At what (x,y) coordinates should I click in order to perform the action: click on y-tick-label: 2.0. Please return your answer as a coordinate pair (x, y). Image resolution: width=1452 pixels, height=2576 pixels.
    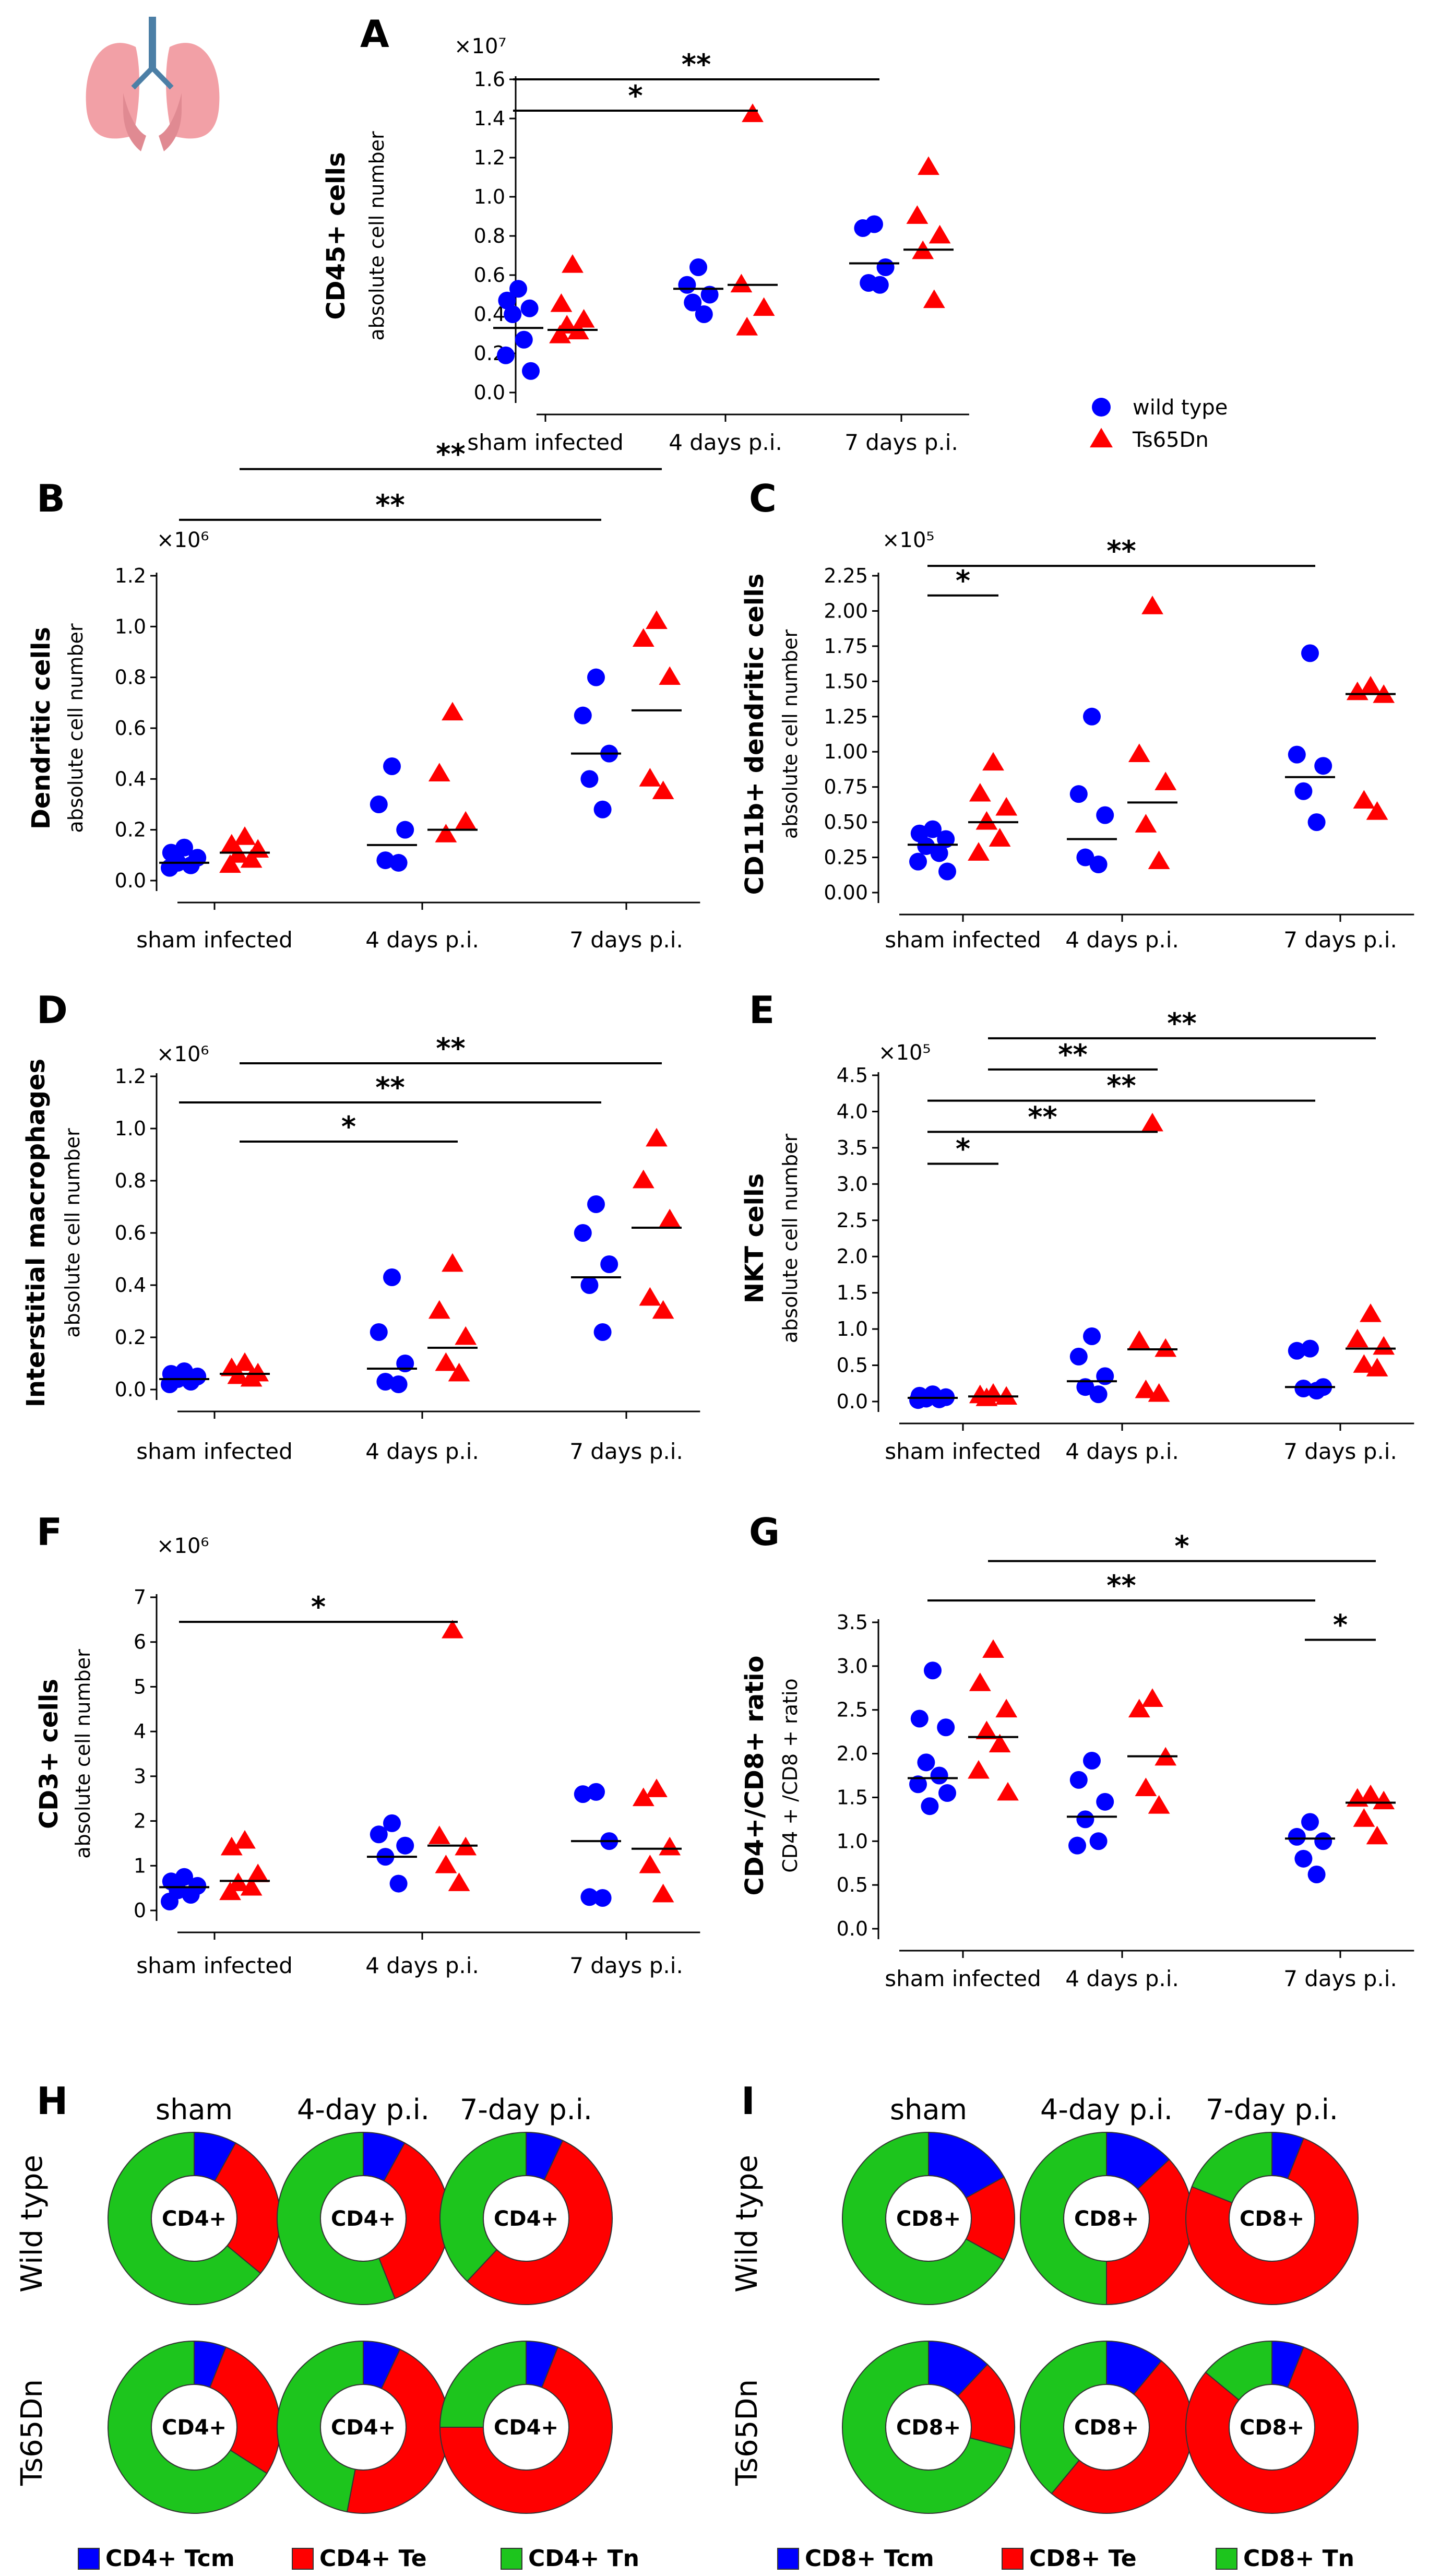
    Looking at the image, I should click on (853, 1256).